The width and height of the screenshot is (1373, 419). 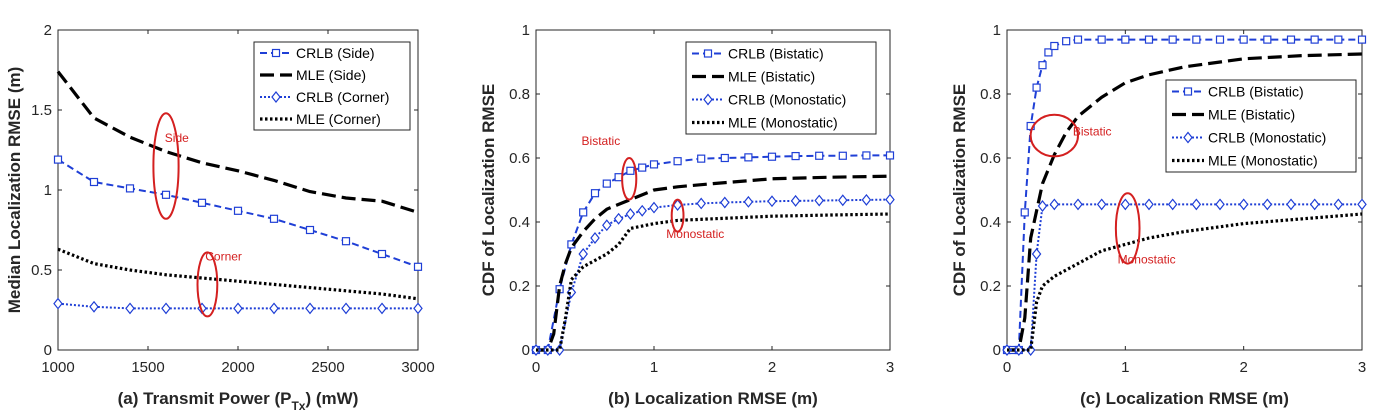 I want to click on y-tick-label: 1.5, so click(x=41, y=110).